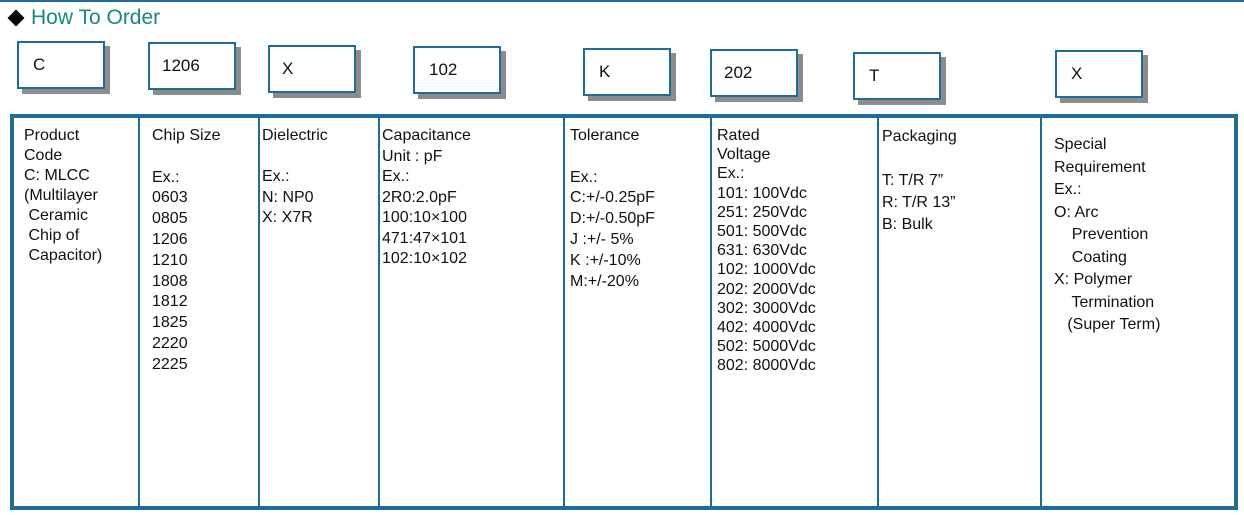 The image size is (1244, 515). Describe the element at coordinates (1090, 257) in the screenshot. I see `spec-line: Coating` at that location.